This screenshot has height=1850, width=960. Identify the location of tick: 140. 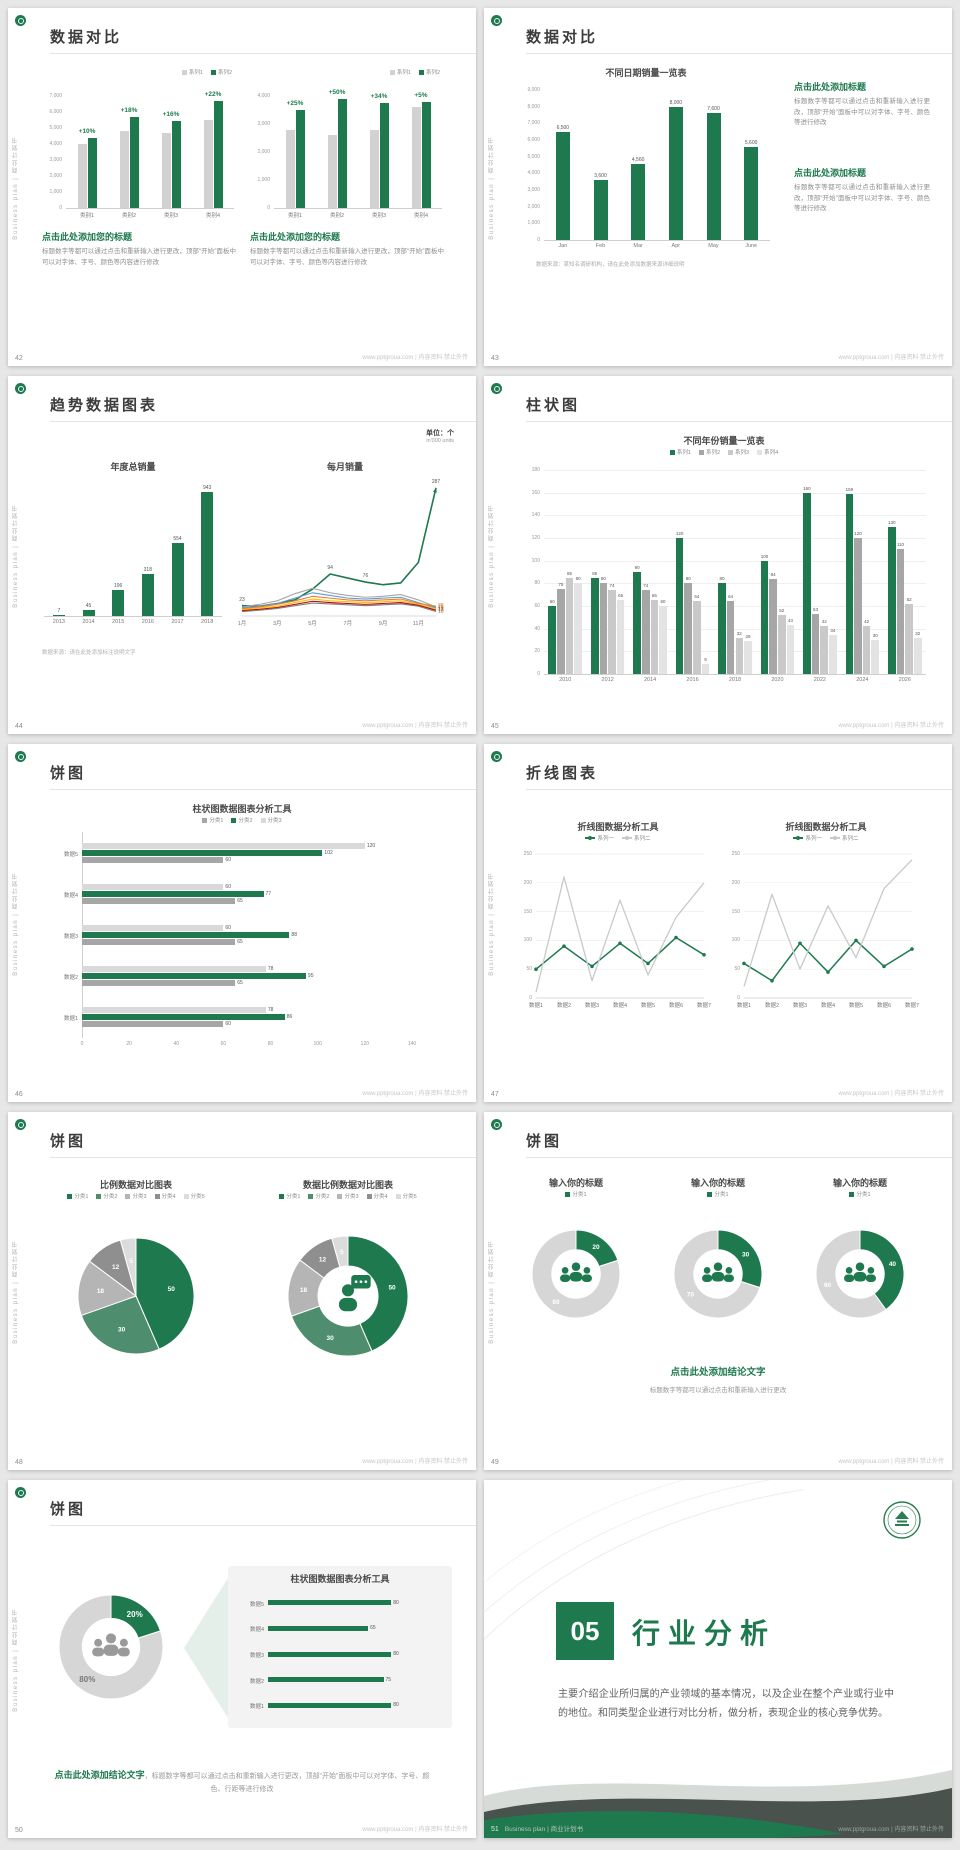
(412, 1044).